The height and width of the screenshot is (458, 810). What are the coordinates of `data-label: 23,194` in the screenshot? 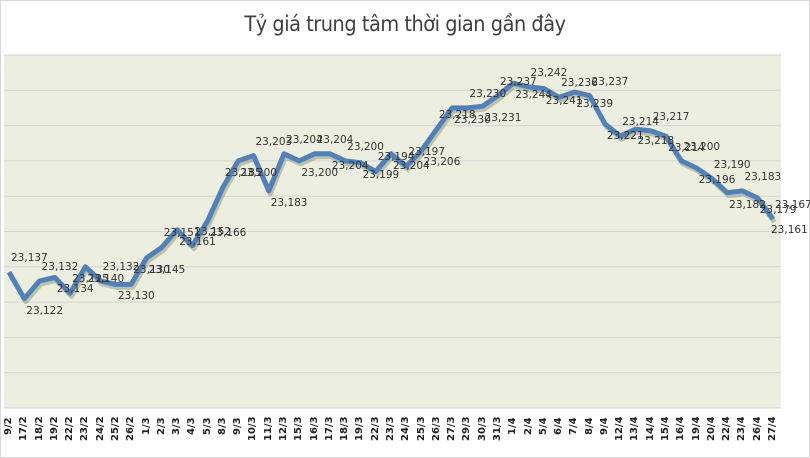 It's located at (396, 157).